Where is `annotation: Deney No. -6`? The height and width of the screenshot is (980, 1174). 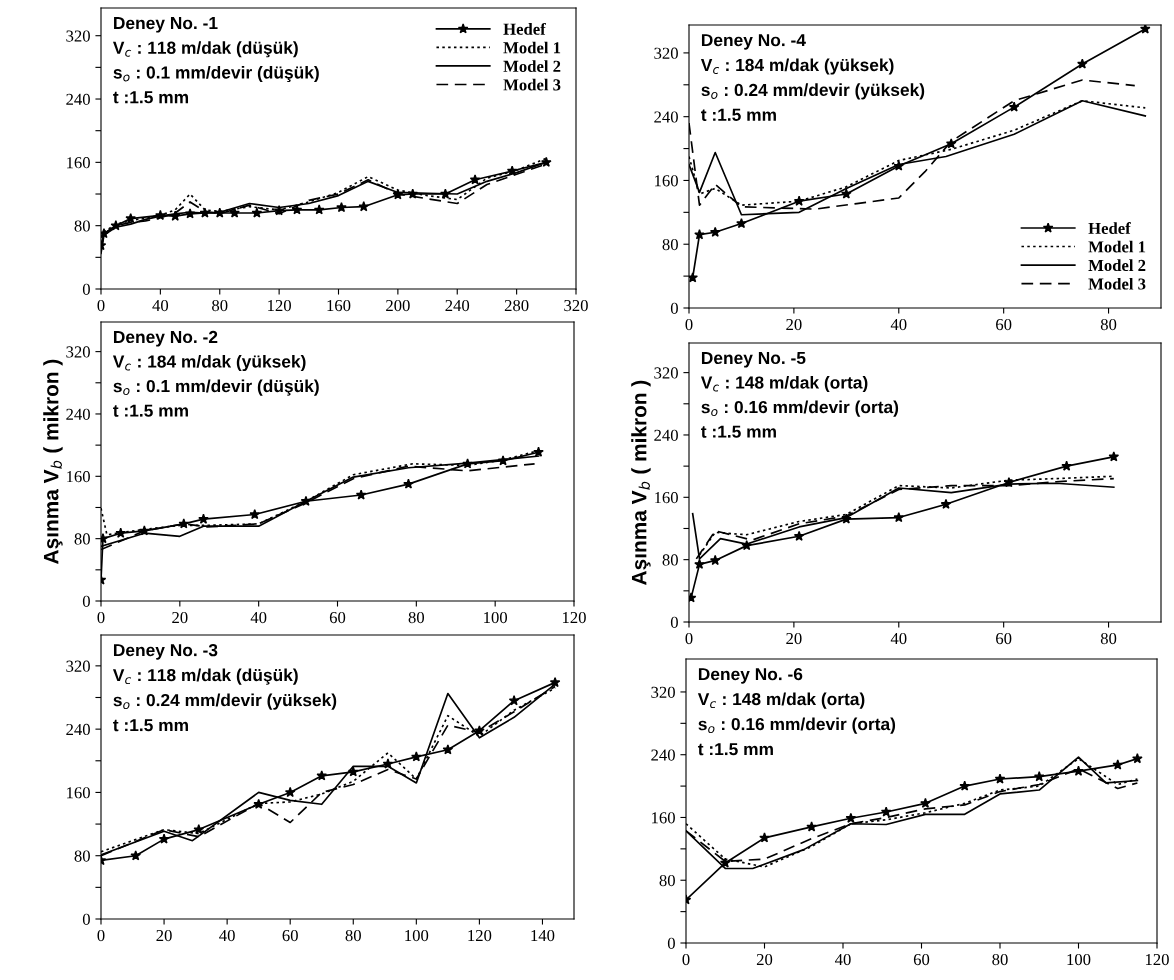 annotation: Deney No. -6 is located at coordinates (750, 675).